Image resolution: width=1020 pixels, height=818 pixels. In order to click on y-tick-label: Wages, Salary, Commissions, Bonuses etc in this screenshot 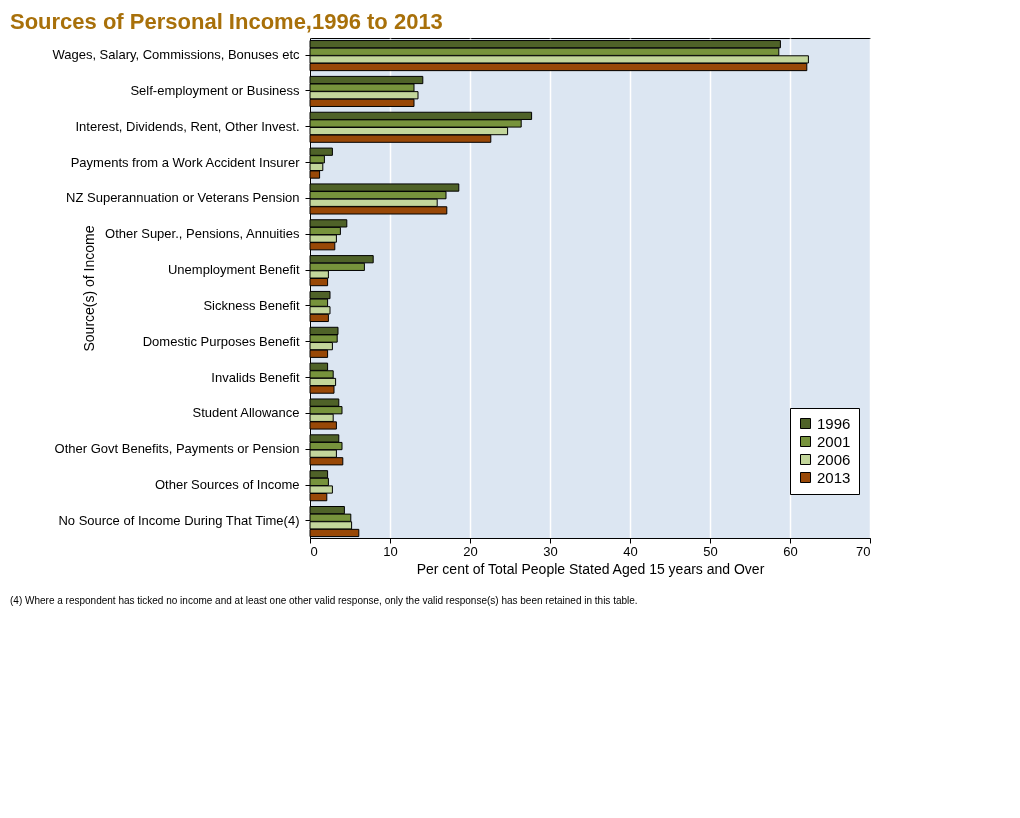, I will do `click(176, 55)`.